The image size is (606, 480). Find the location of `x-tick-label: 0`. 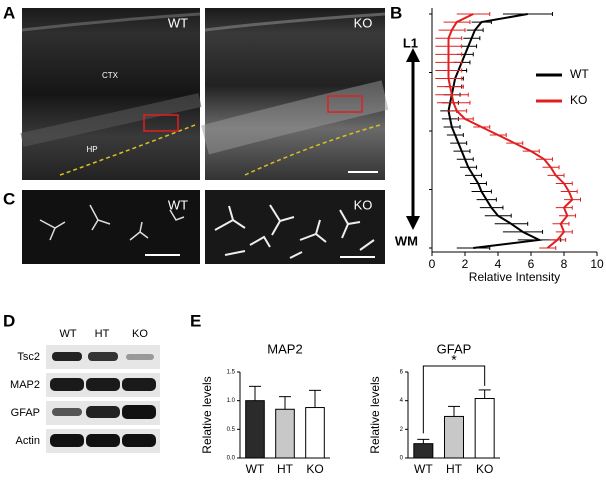

x-tick-label: 0 is located at coordinates (432, 264).